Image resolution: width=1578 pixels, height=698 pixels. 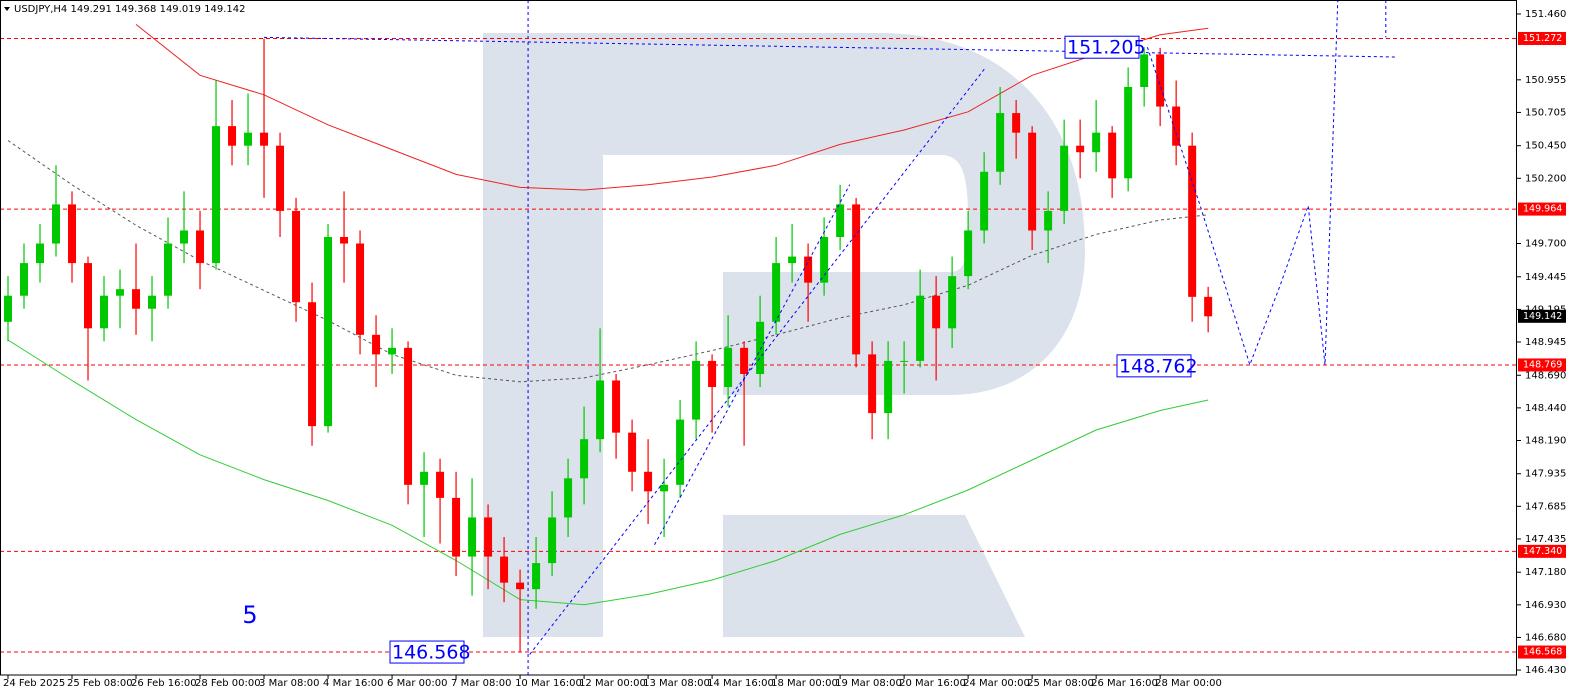 What do you see at coordinates (1545, 637) in the screenshot?
I see `y-tick-label: 146.680` at bounding box center [1545, 637].